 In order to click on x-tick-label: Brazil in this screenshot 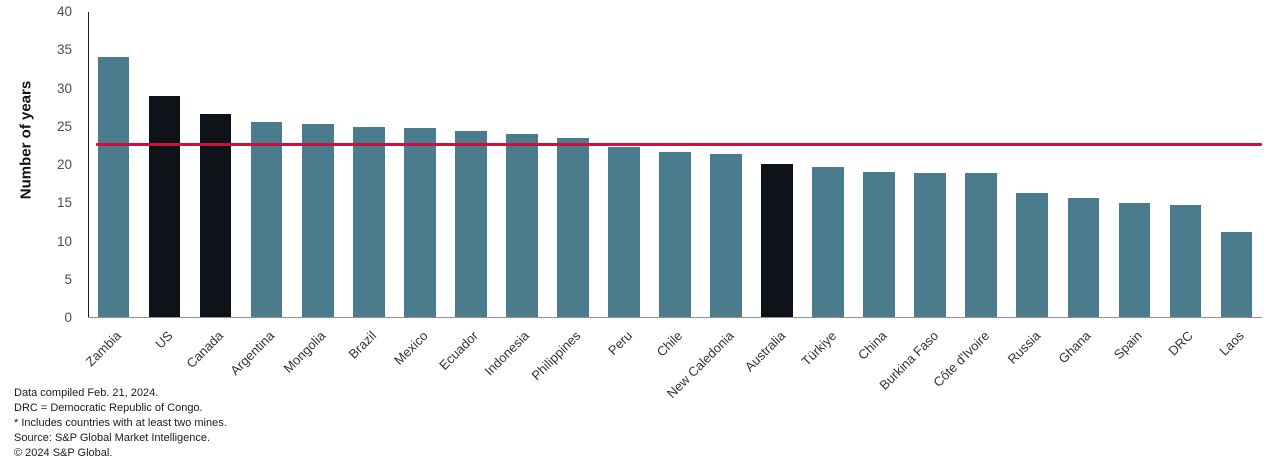, I will do `click(362, 345)`.